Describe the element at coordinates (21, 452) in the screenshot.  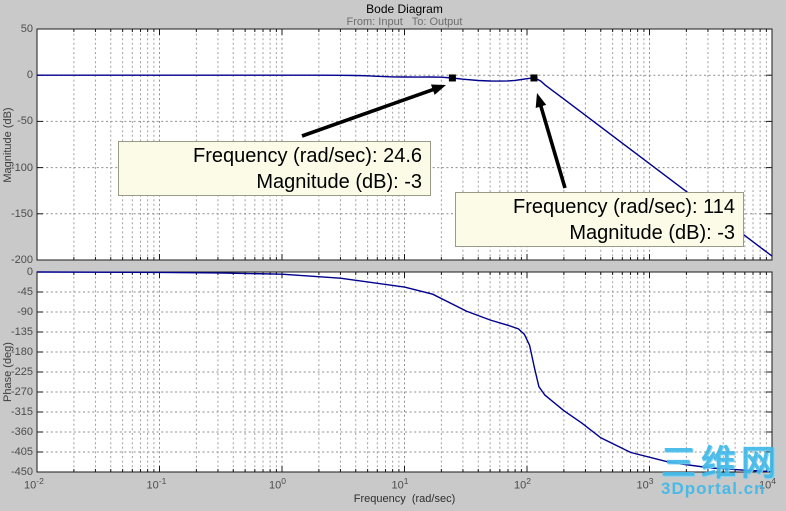
I see `phase-tick-label: -405` at that location.